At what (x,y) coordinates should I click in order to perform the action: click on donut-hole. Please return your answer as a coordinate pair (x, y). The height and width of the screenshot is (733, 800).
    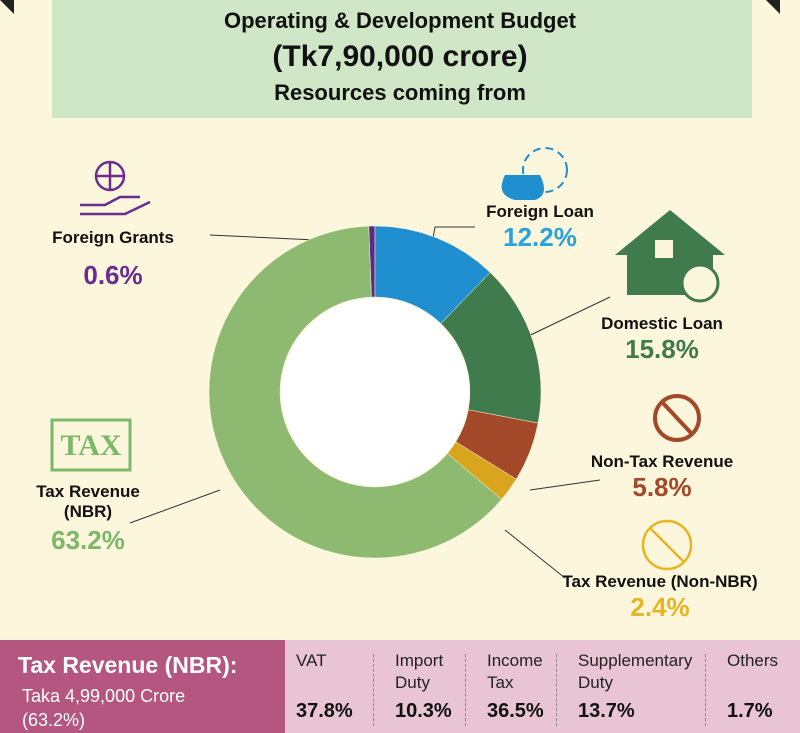
    Looking at the image, I should click on (375, 392).